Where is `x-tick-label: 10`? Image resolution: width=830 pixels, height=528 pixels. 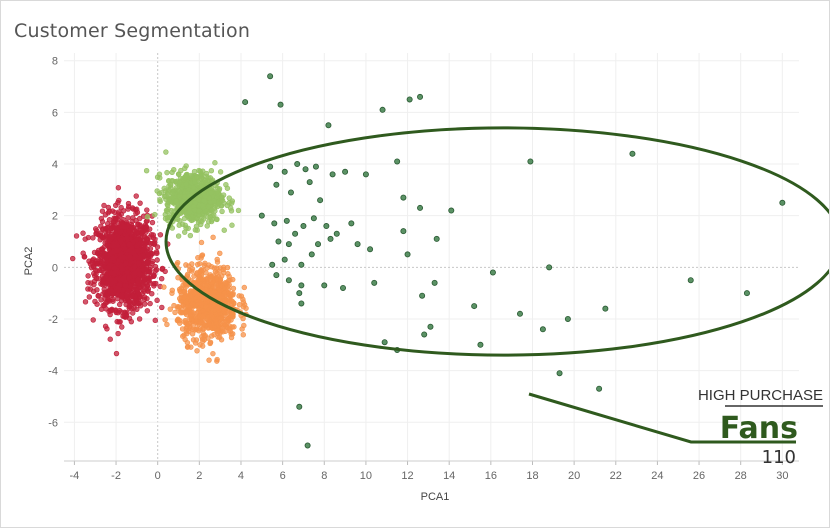 x-tick-label: 10 is located at coordinates (366, 476).